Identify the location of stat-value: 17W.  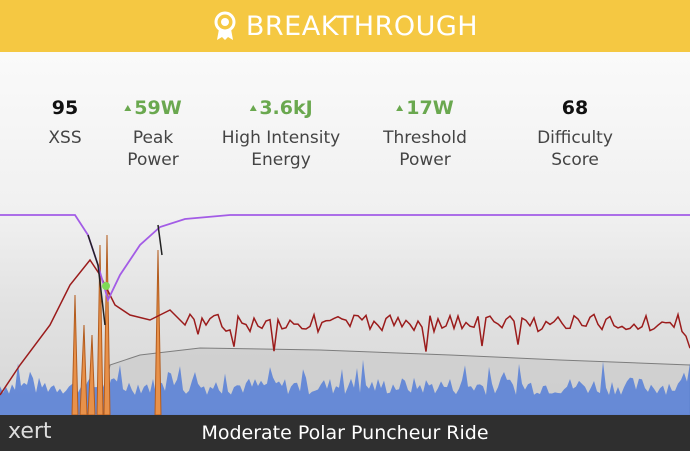
(430, 108).